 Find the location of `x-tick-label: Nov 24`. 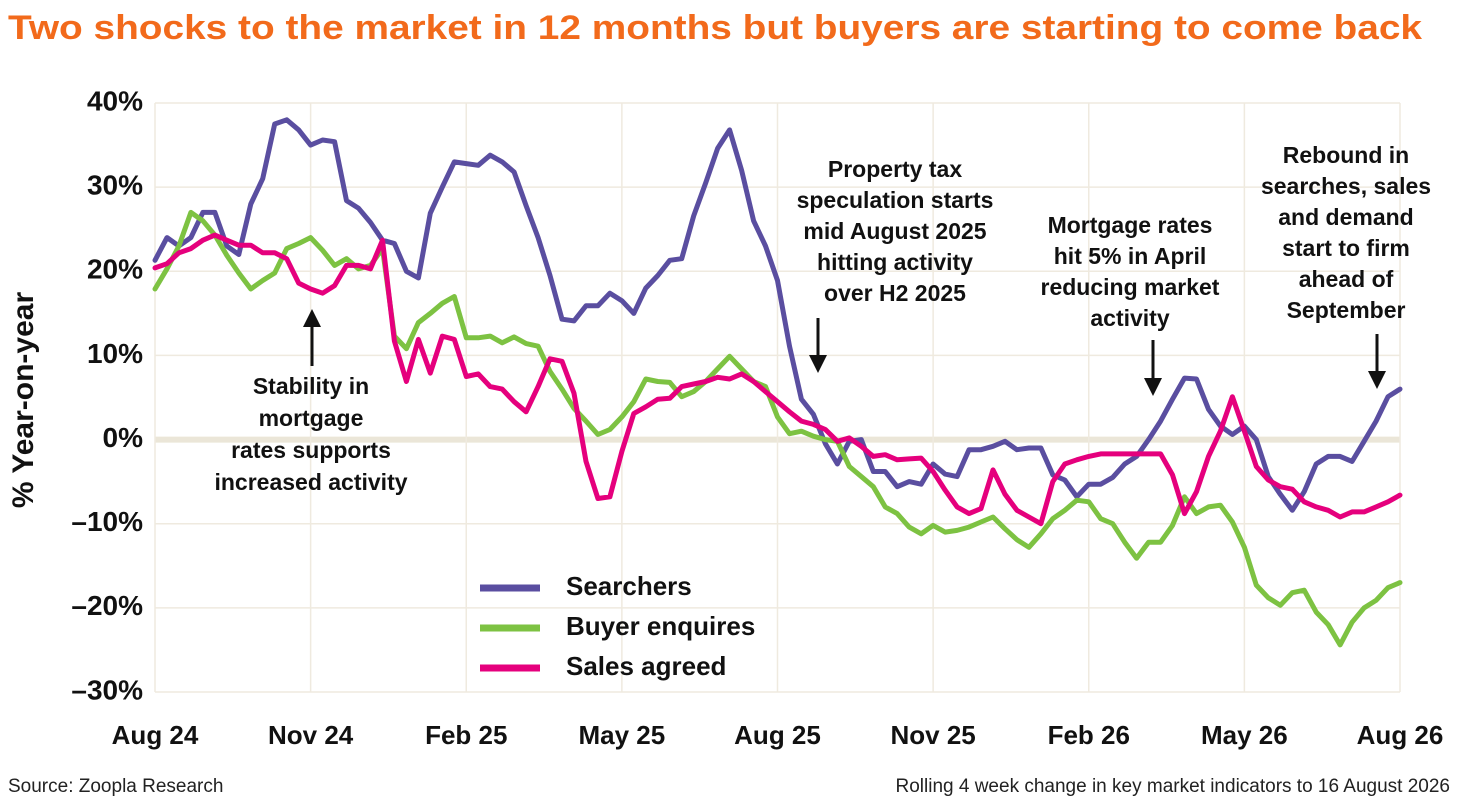

x-tick-label: Nov 24 is located at coordinates (311, 735).